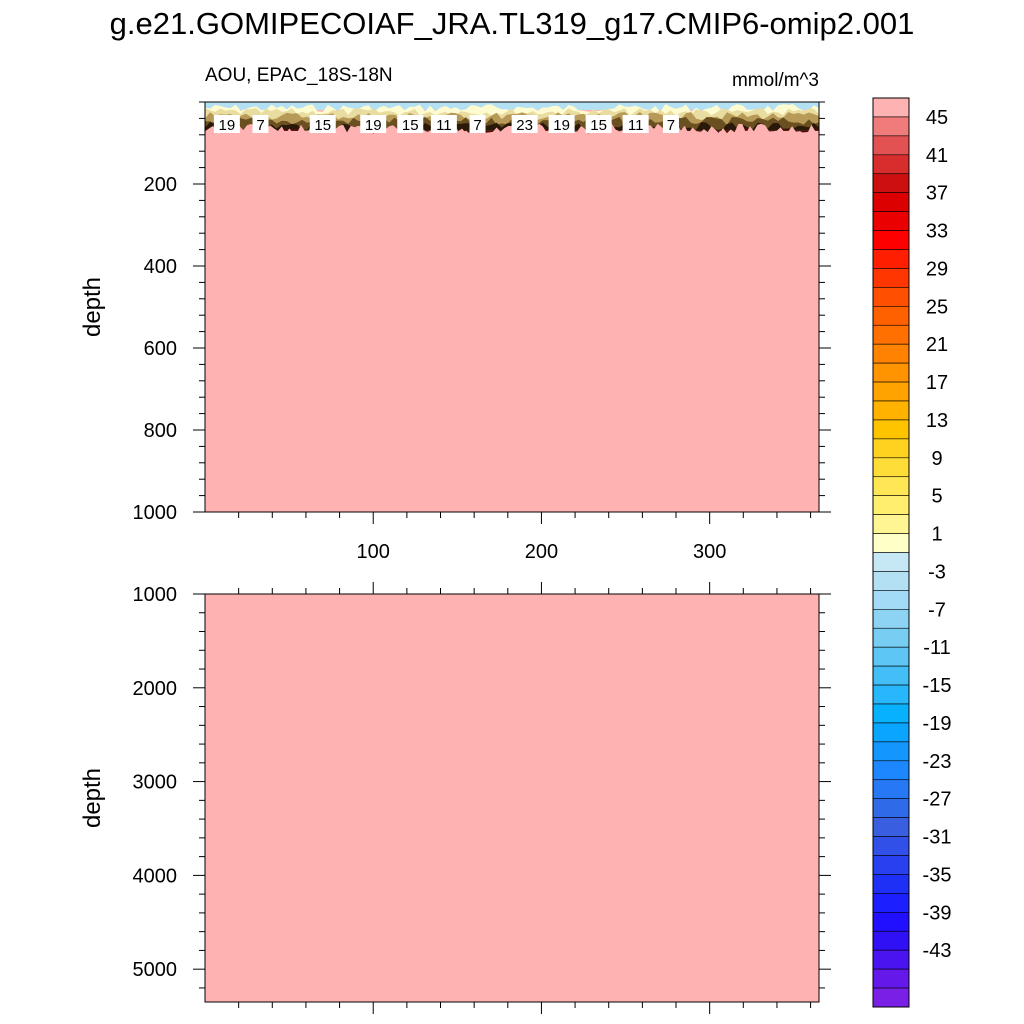  What do you see at coordinates (937, 762) in the screenshot?
I see `colorbar-label: -23` at bounding box center [937, 762].